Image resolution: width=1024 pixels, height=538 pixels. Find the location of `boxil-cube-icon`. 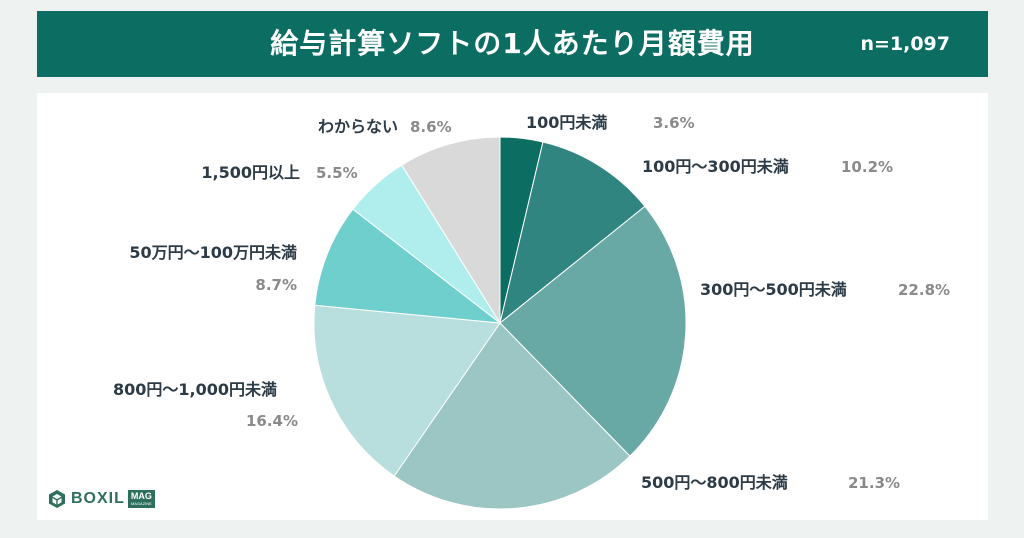

boxil-cube-icon is located at coordinates (57, 499).